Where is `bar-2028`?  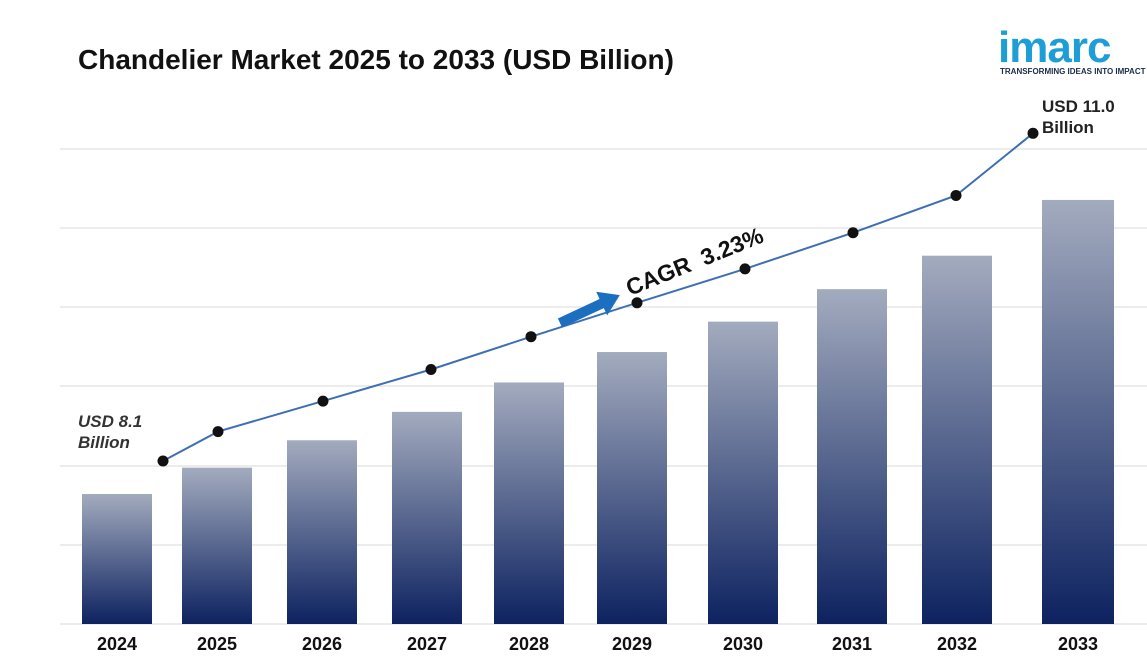
bar-2028 is located at coordinates (529, 503).